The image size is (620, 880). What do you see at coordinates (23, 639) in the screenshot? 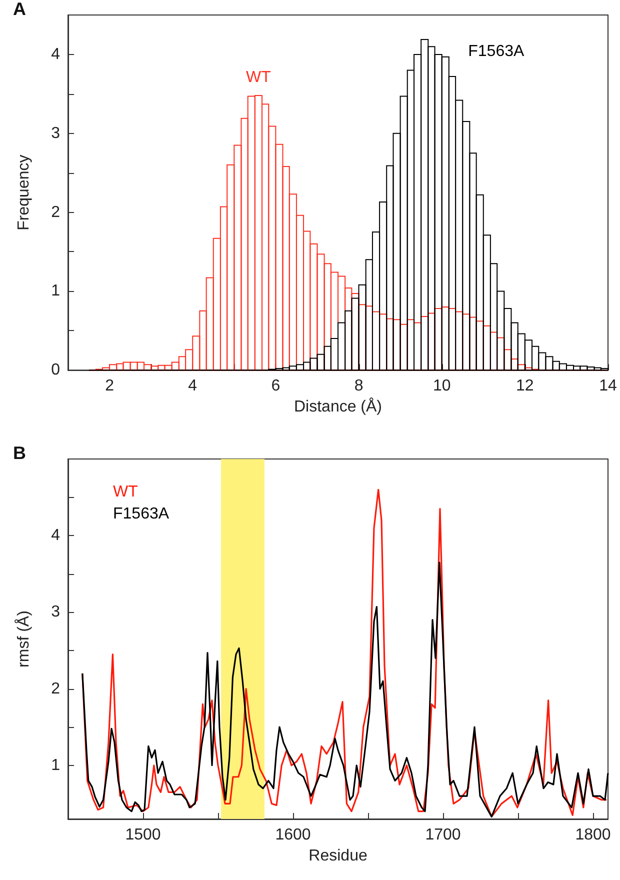
I see `y-axis-title: rmsf (Å)` at bounding box center [23, 639].